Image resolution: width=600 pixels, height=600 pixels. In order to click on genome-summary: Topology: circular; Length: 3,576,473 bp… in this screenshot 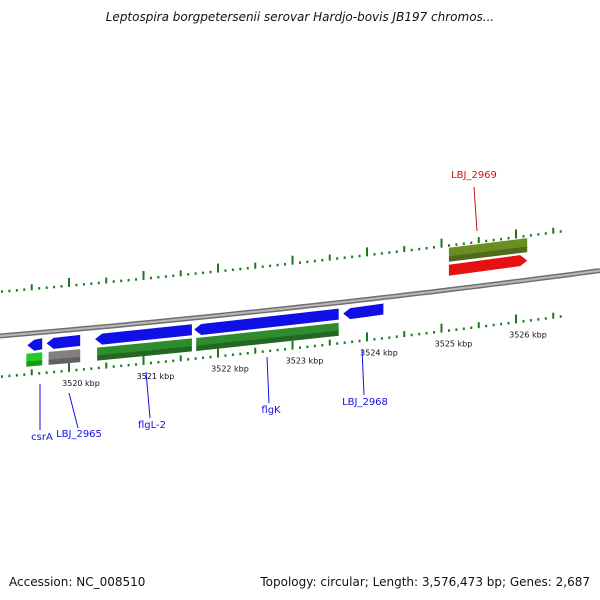, I will do `click(425, 582)`.